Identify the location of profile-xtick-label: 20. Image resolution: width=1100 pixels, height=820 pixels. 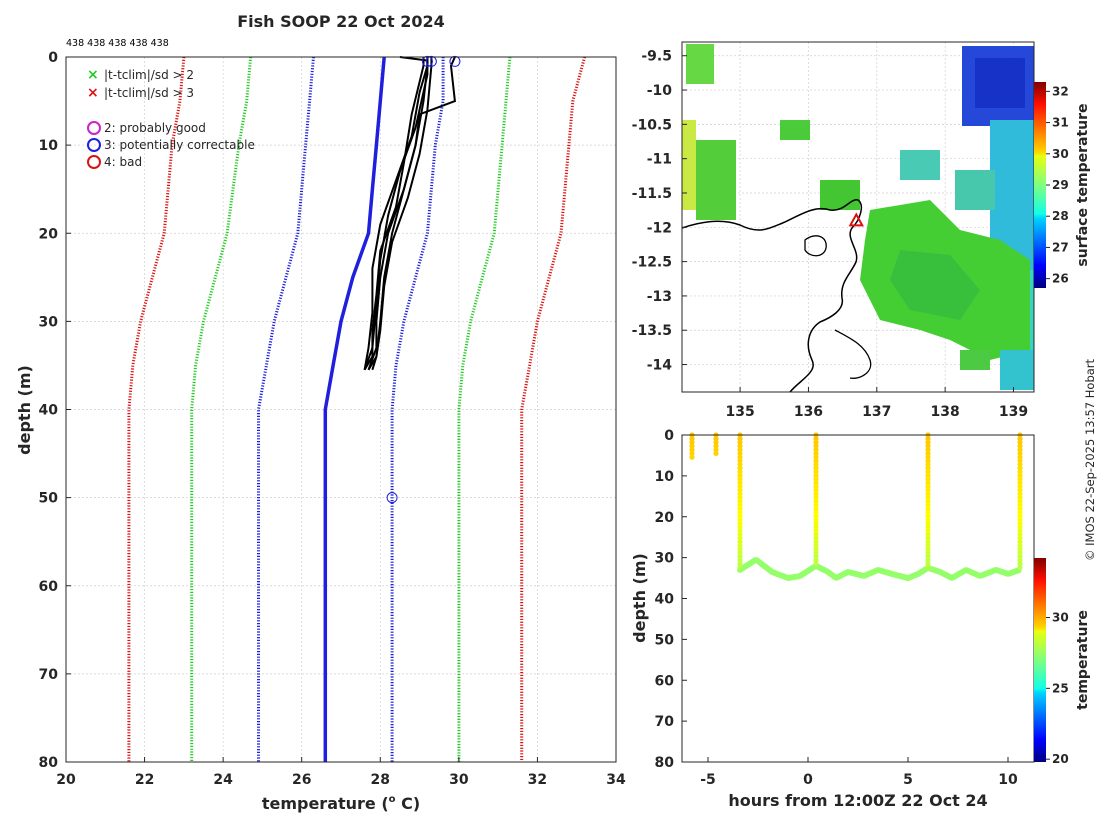
(66, 780).